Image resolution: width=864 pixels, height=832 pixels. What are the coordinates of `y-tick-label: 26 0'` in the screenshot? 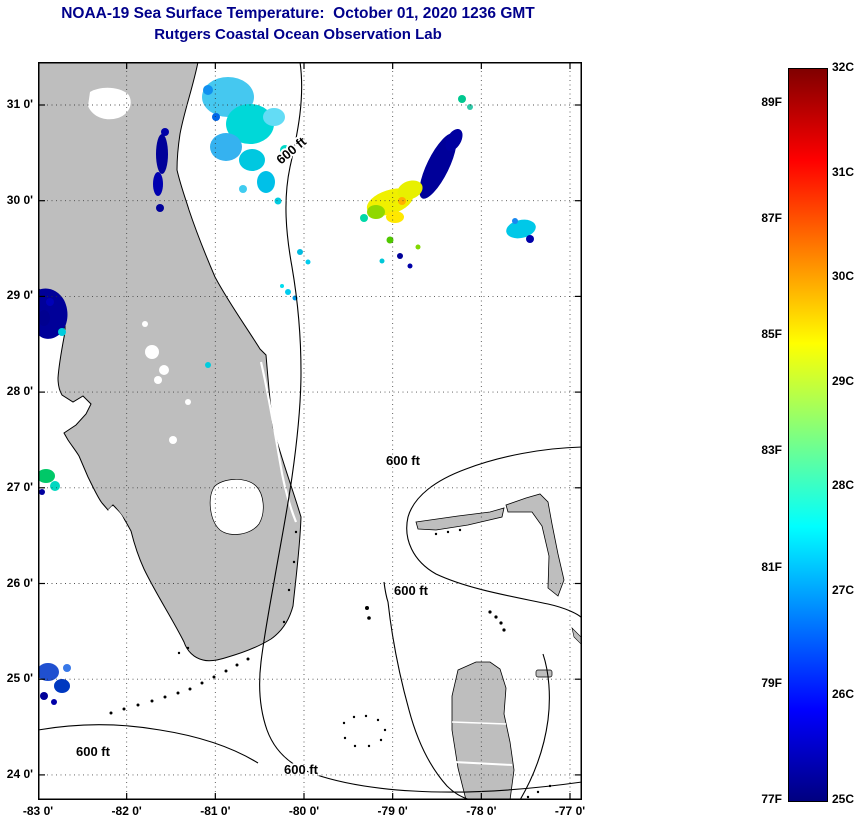 It's located at (19, 582).